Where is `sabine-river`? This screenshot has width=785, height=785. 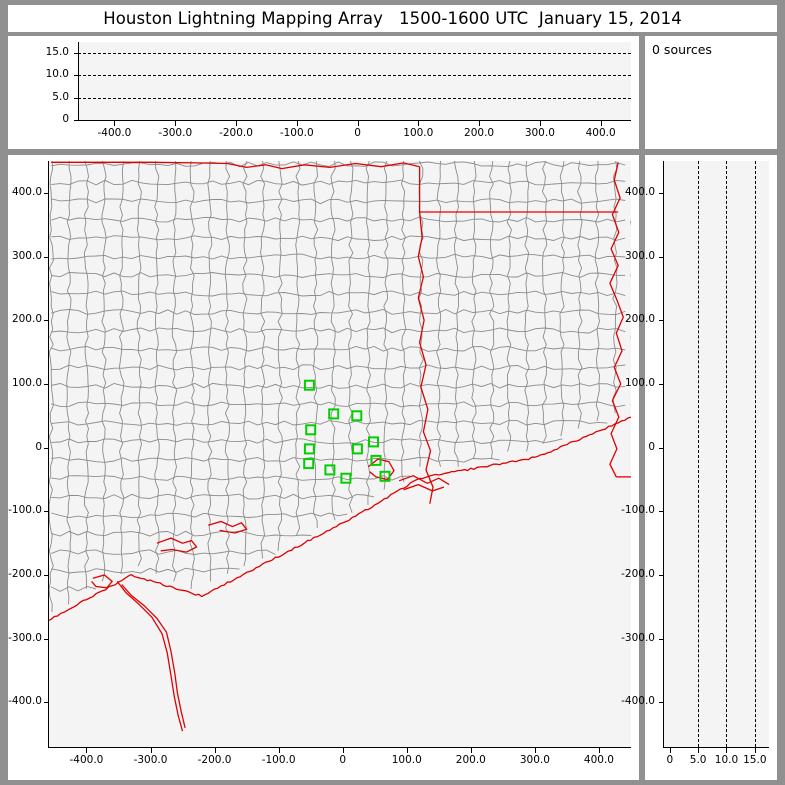
sabine-river is located at coordinates (425, 357).